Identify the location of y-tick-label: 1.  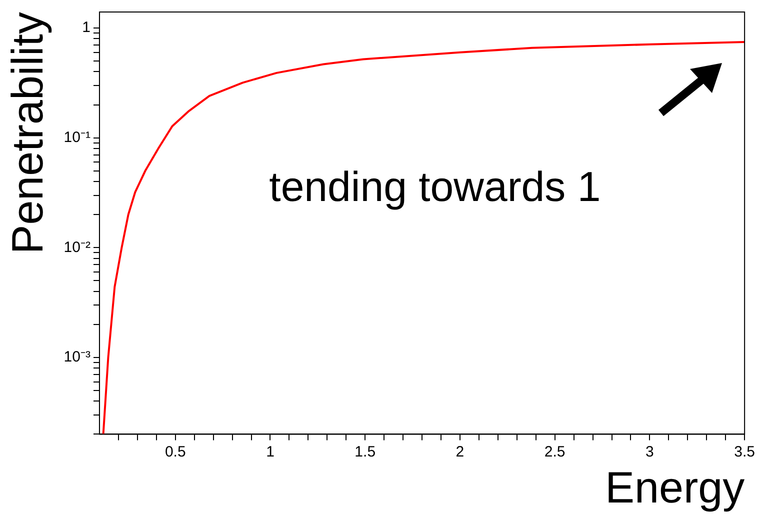
(86, 27).